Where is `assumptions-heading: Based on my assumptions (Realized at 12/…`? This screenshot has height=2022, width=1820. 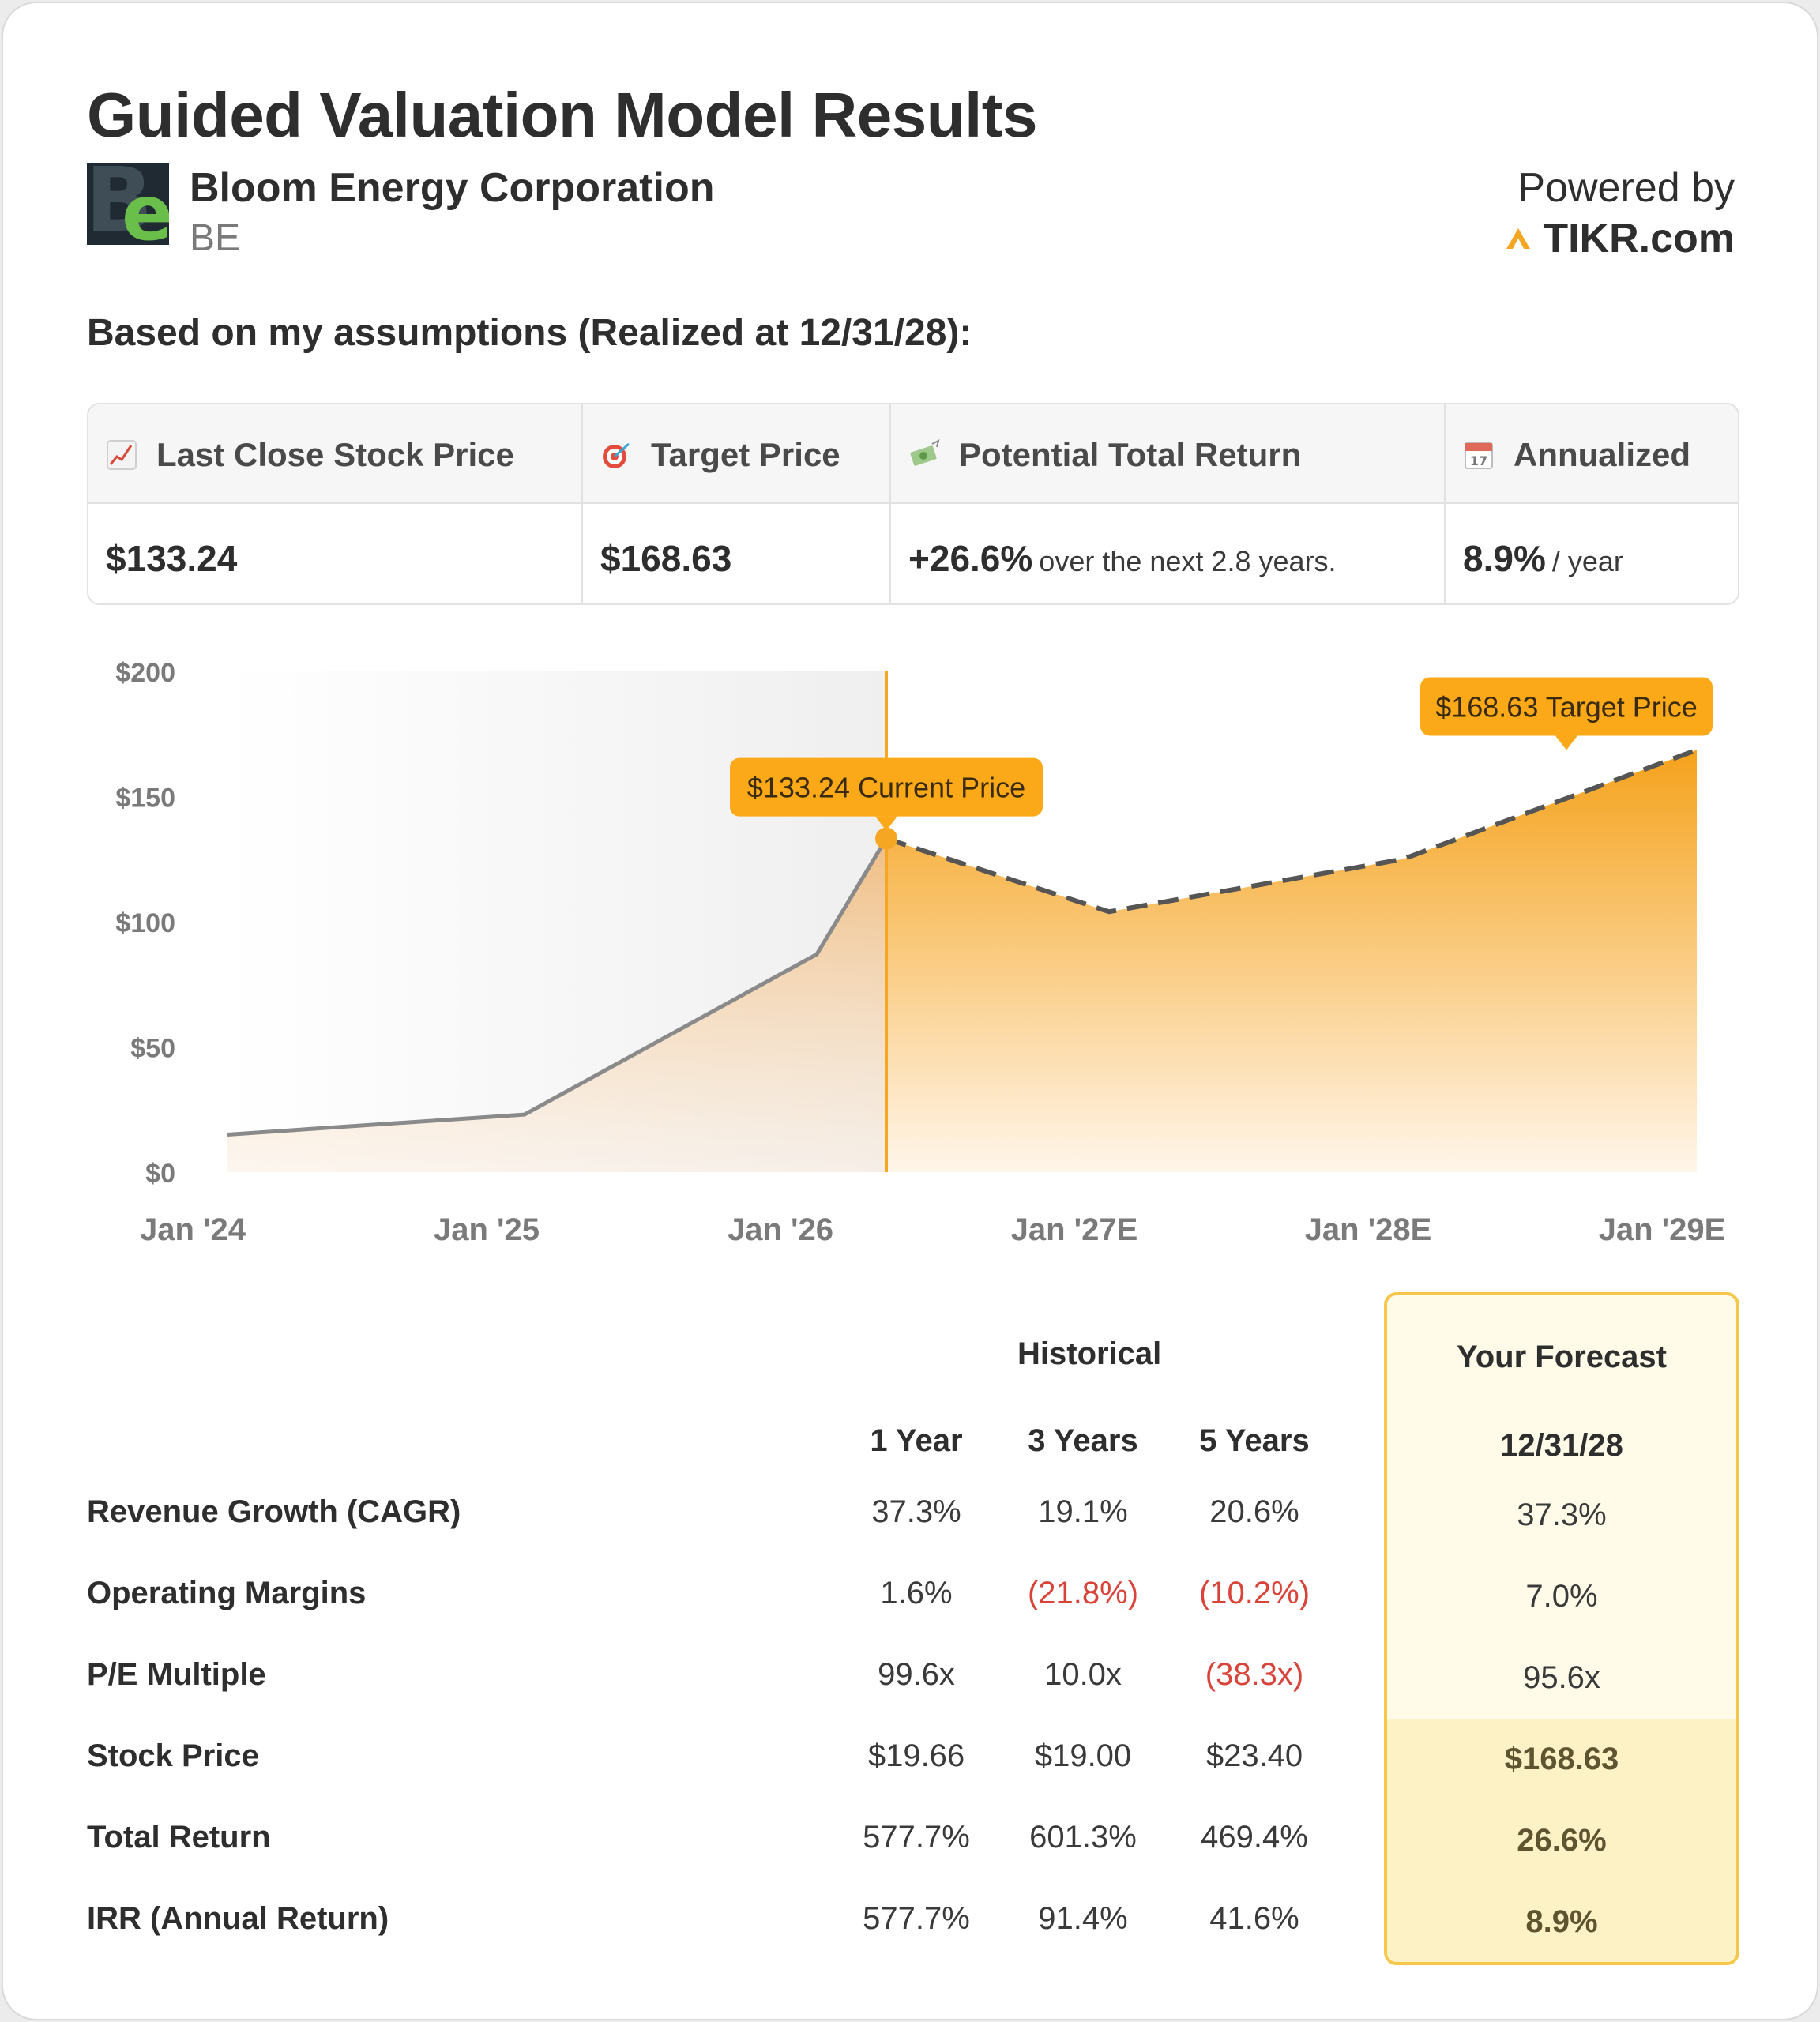 assumptions-heading: Based on my assumptions (Realized at 12/… is located at coordinates (529, 333).